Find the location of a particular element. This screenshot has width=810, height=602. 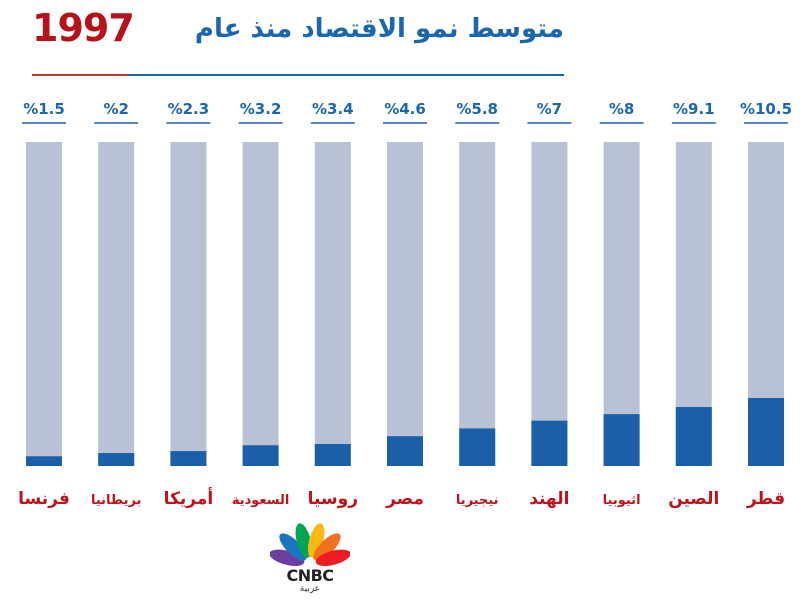

value-label: %2 is located at coordinates (115, 109).